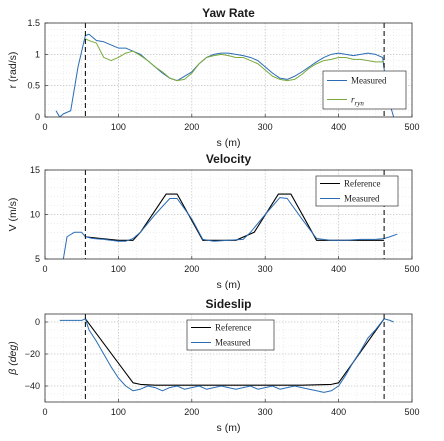 This screenshot has width=444, height=441. Describe the element at coordinates (235, 60) in the screenshot. I see `series-line-r-ryn` at that location.